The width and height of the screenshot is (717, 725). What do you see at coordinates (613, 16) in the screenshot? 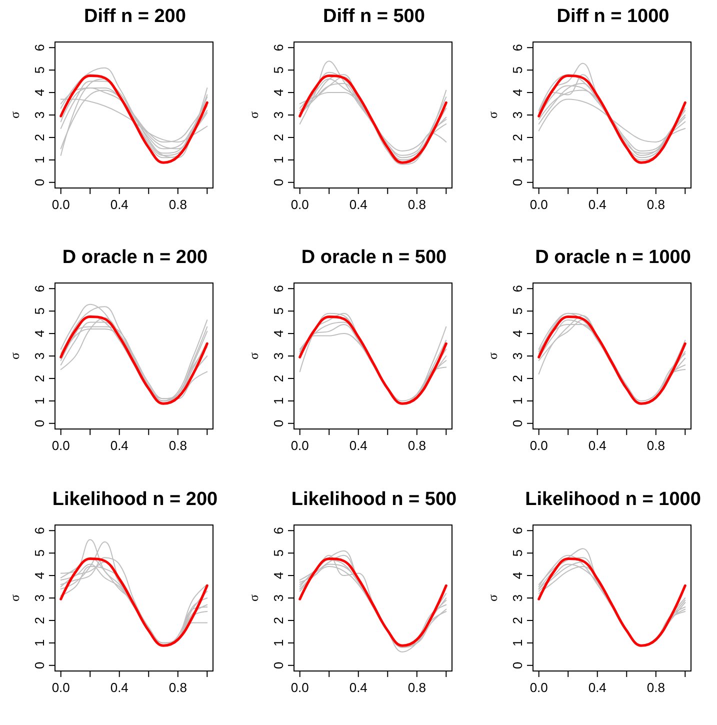
I see `chart-title: Diff n = 1000` at bounding box center [613, 16].